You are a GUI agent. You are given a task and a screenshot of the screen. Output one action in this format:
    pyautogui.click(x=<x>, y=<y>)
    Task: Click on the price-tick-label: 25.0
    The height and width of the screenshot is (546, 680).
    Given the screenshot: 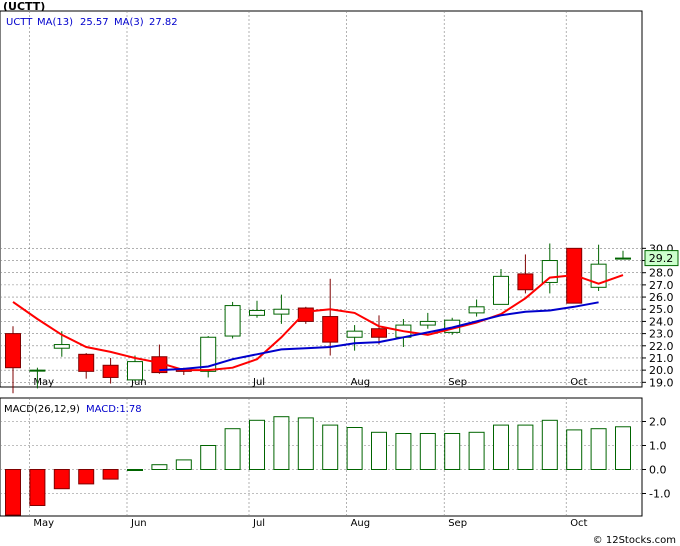 What is the action you would take?
    pyautogui.click(x=661, y=309)
    